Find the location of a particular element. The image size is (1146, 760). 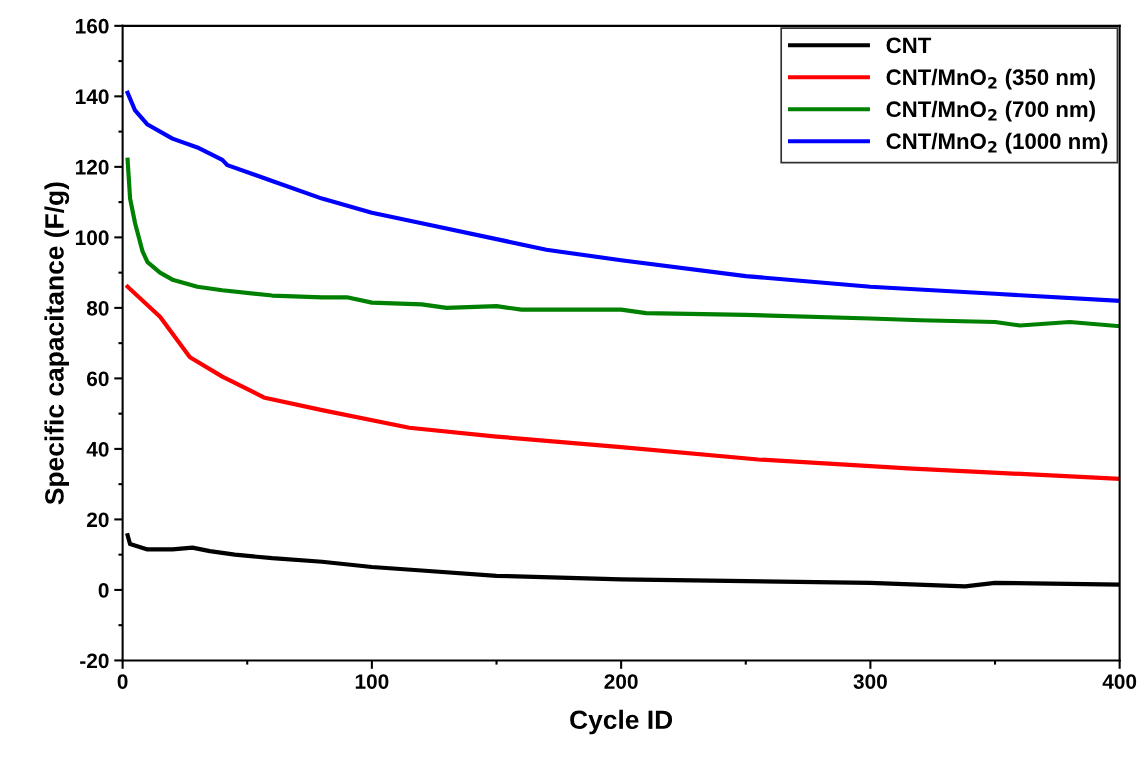

x-tick-label: 100 is located at coordinates (372, 681).